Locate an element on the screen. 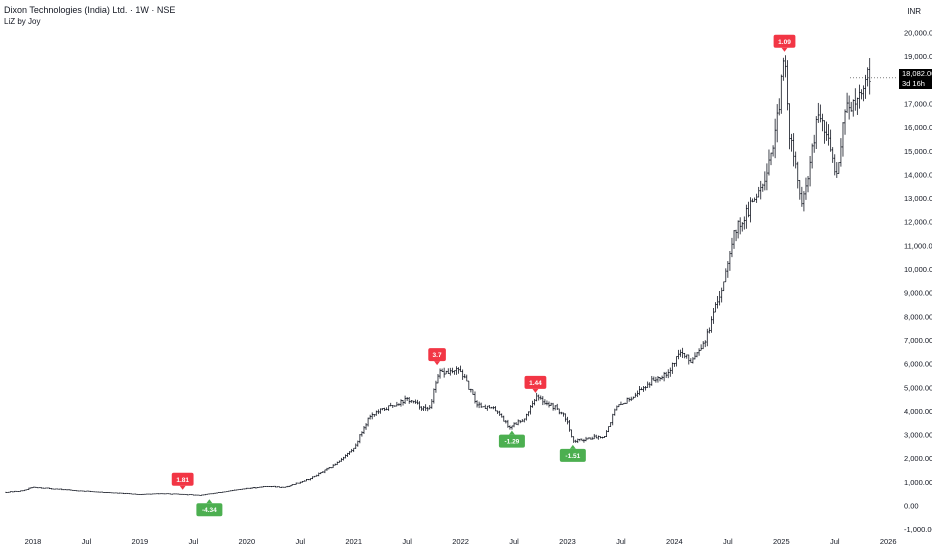 The width and height of the screenshot is (932, 550). currency-label: INR is located at coordinates (914, 11).